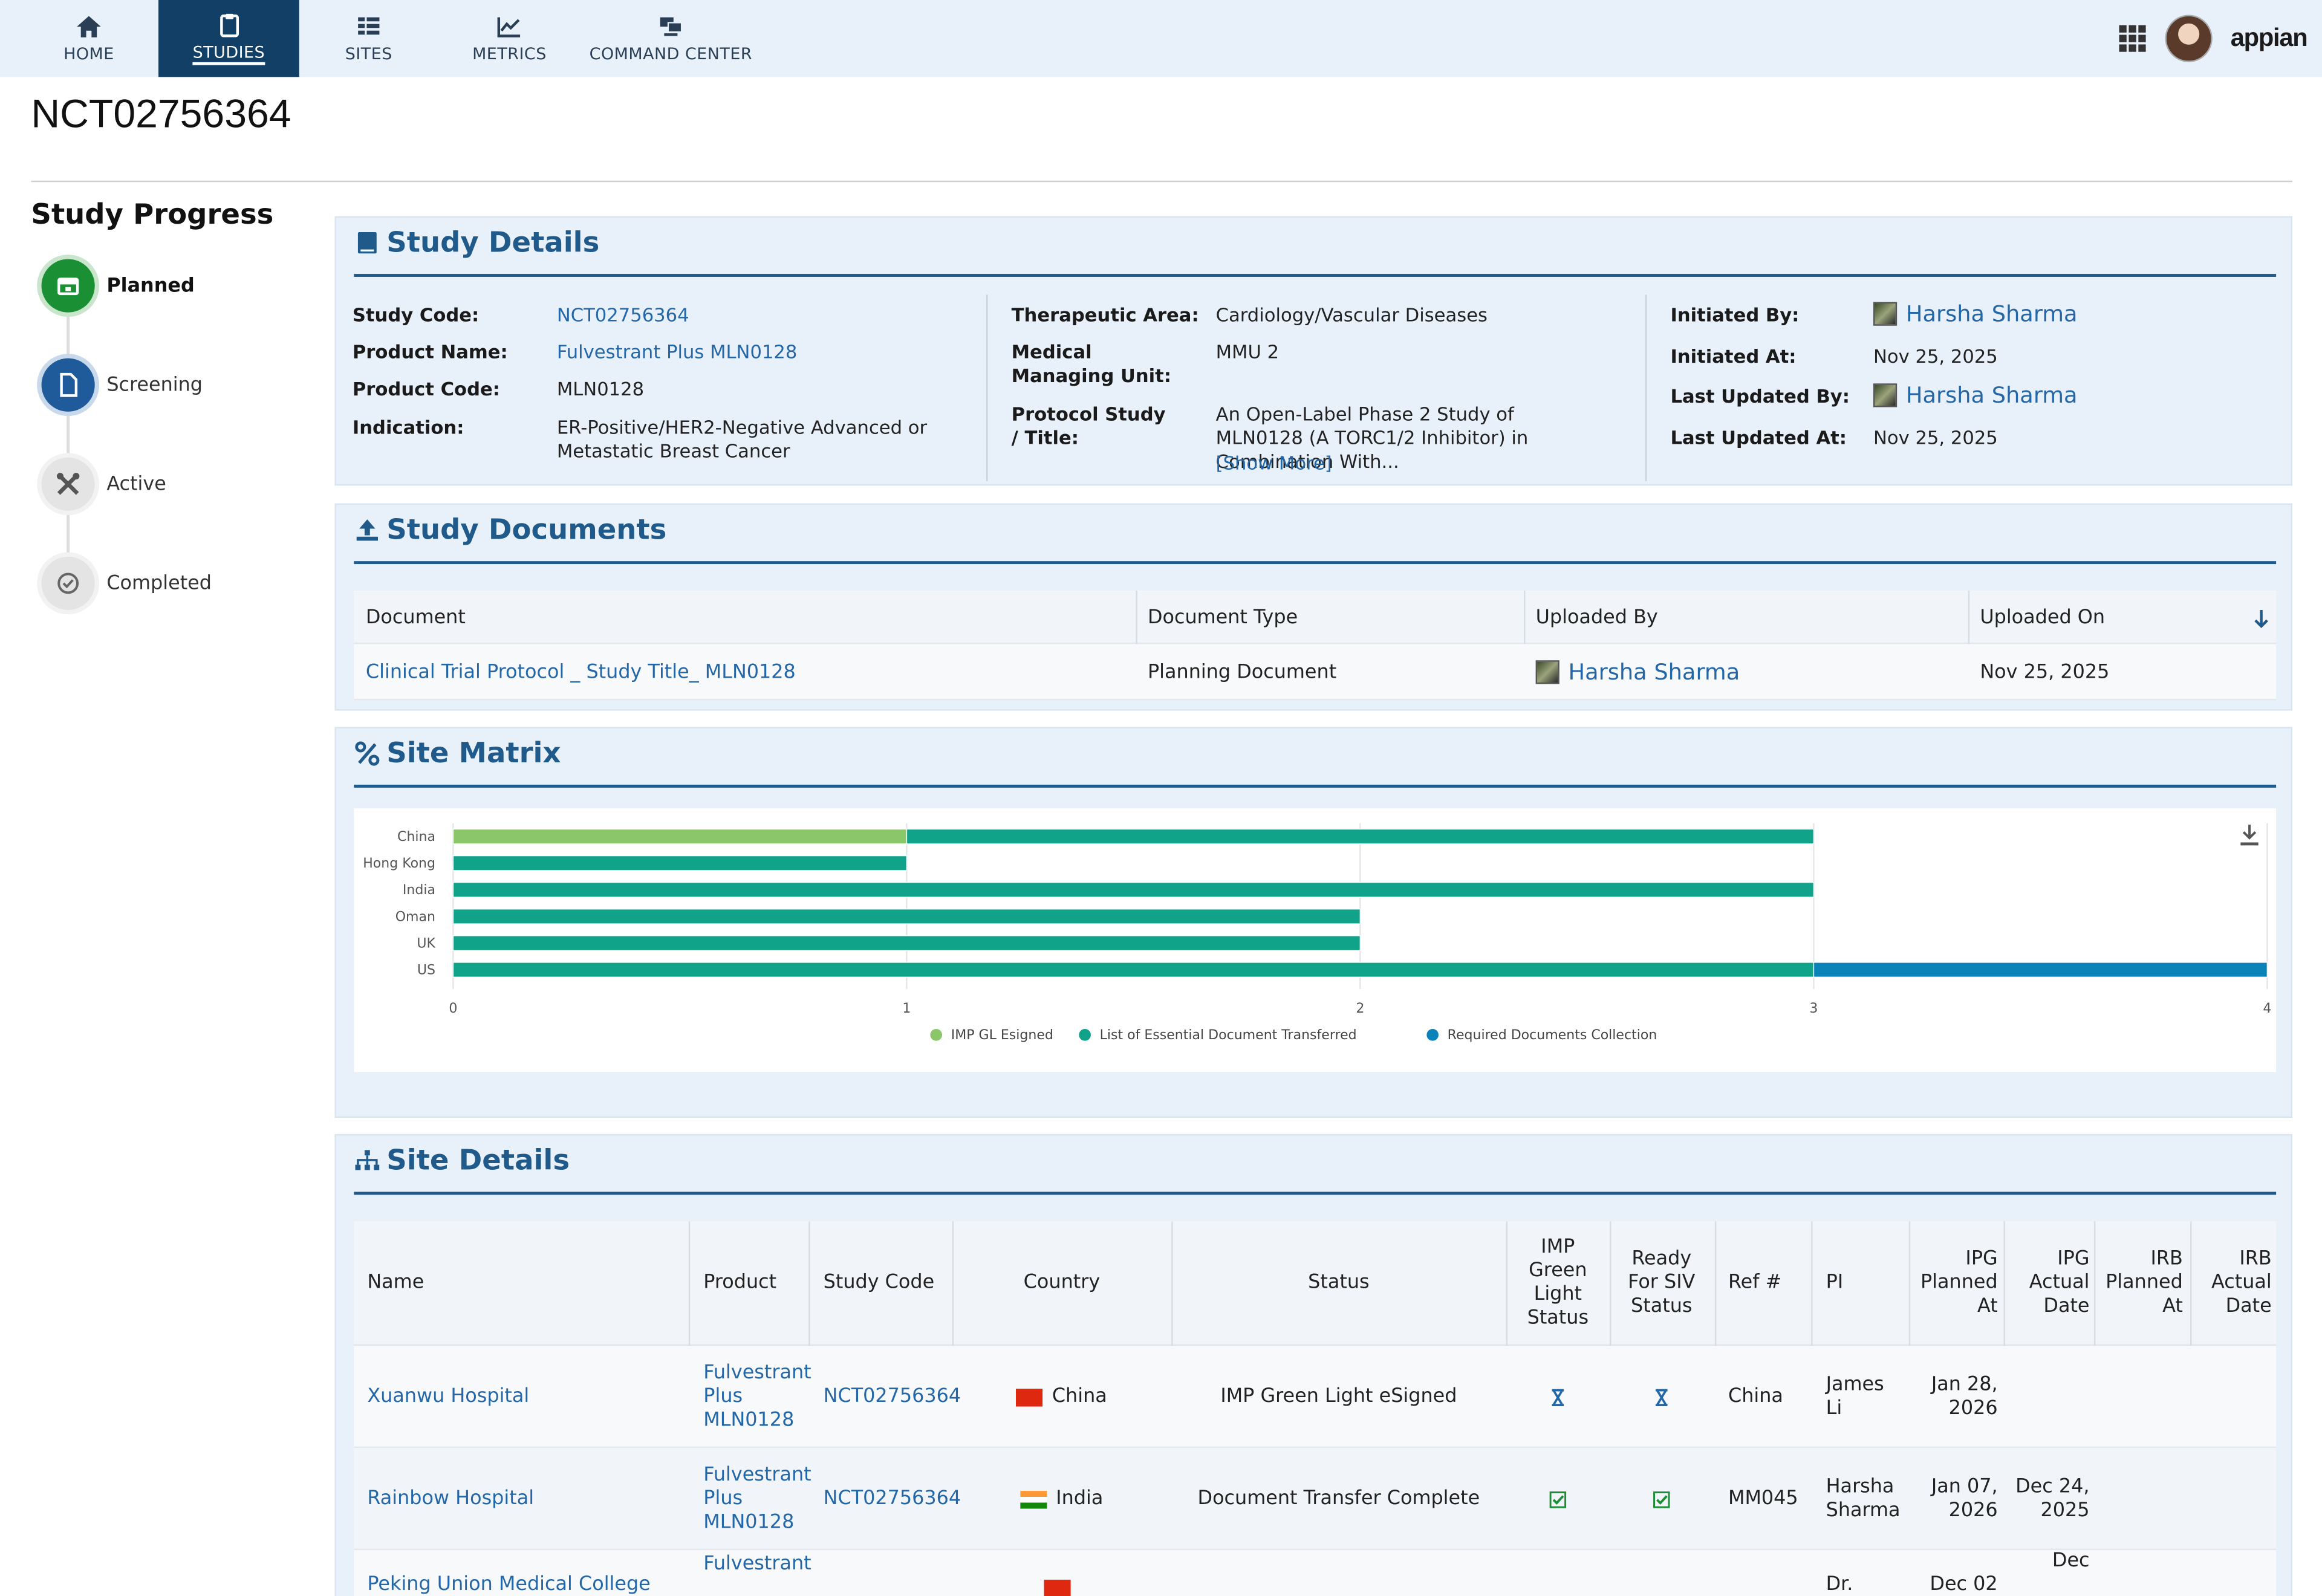 The height and width of the screenshot is (1596, 2322). I want to click on initiated-by-name: Harsha Sharma, so click(1991, 314).